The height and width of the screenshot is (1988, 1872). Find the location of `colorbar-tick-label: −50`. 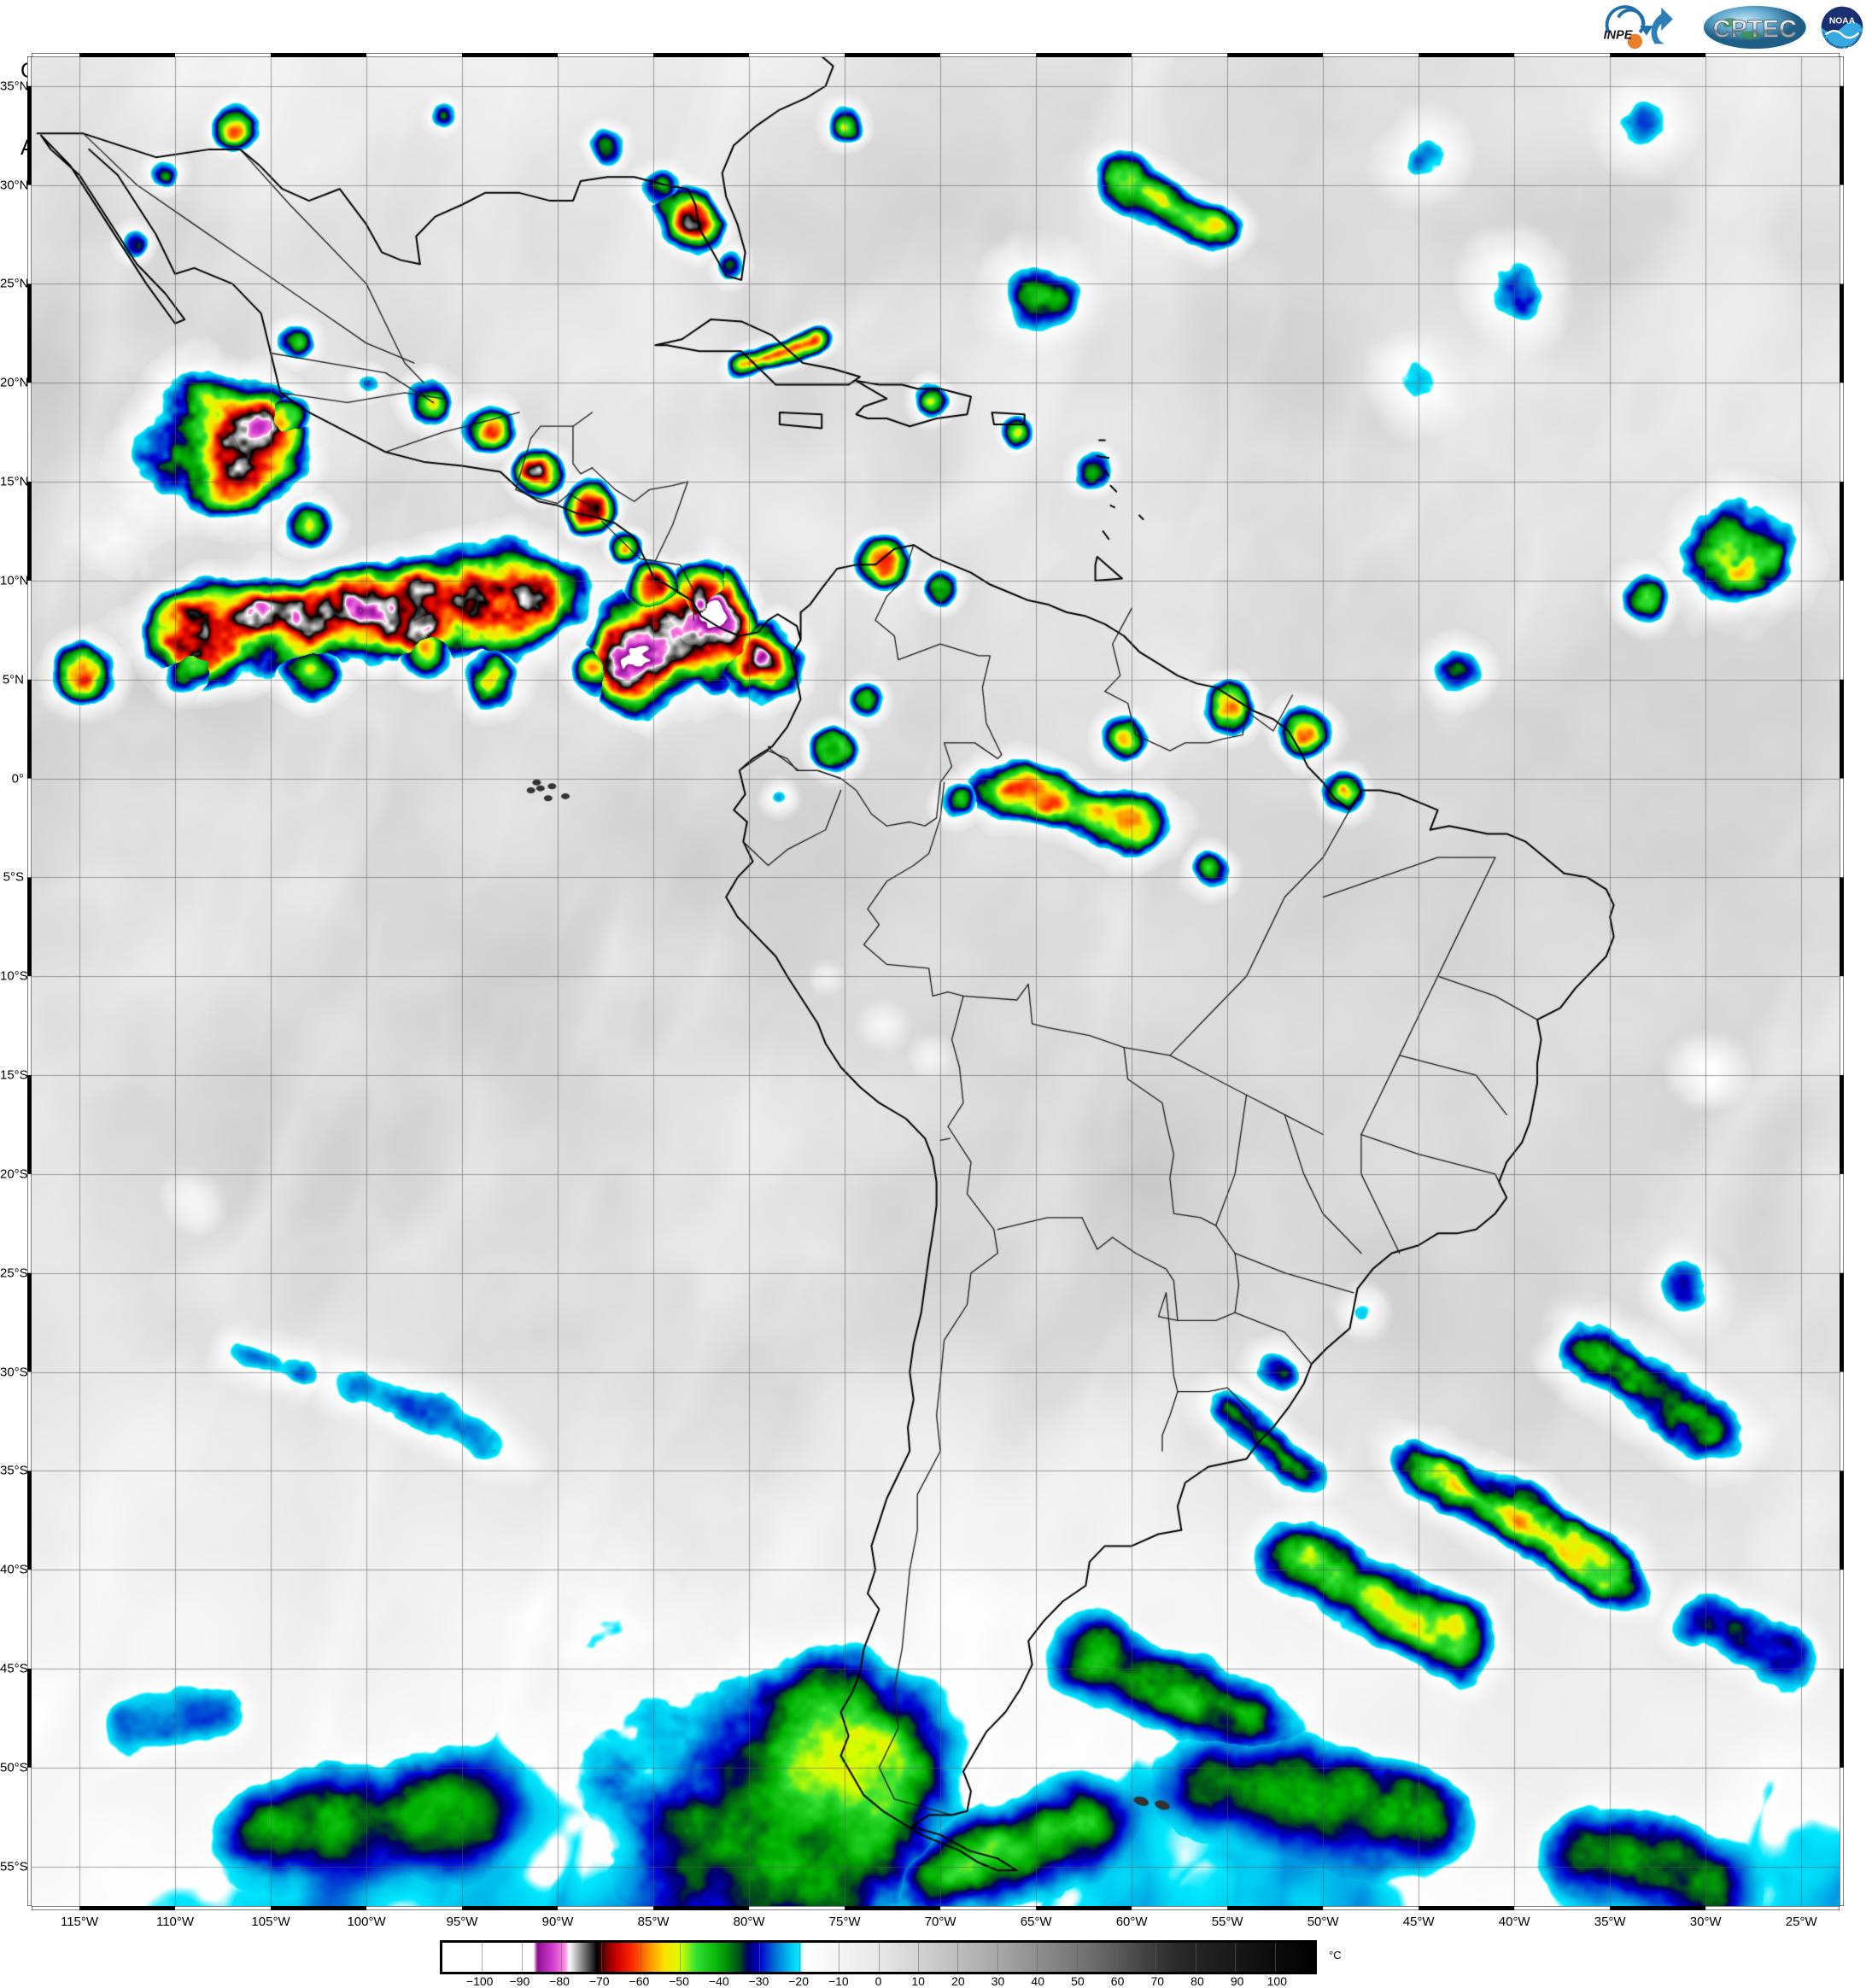

colorbar-tick-label: −50 is located at coordinates (679, 1981).